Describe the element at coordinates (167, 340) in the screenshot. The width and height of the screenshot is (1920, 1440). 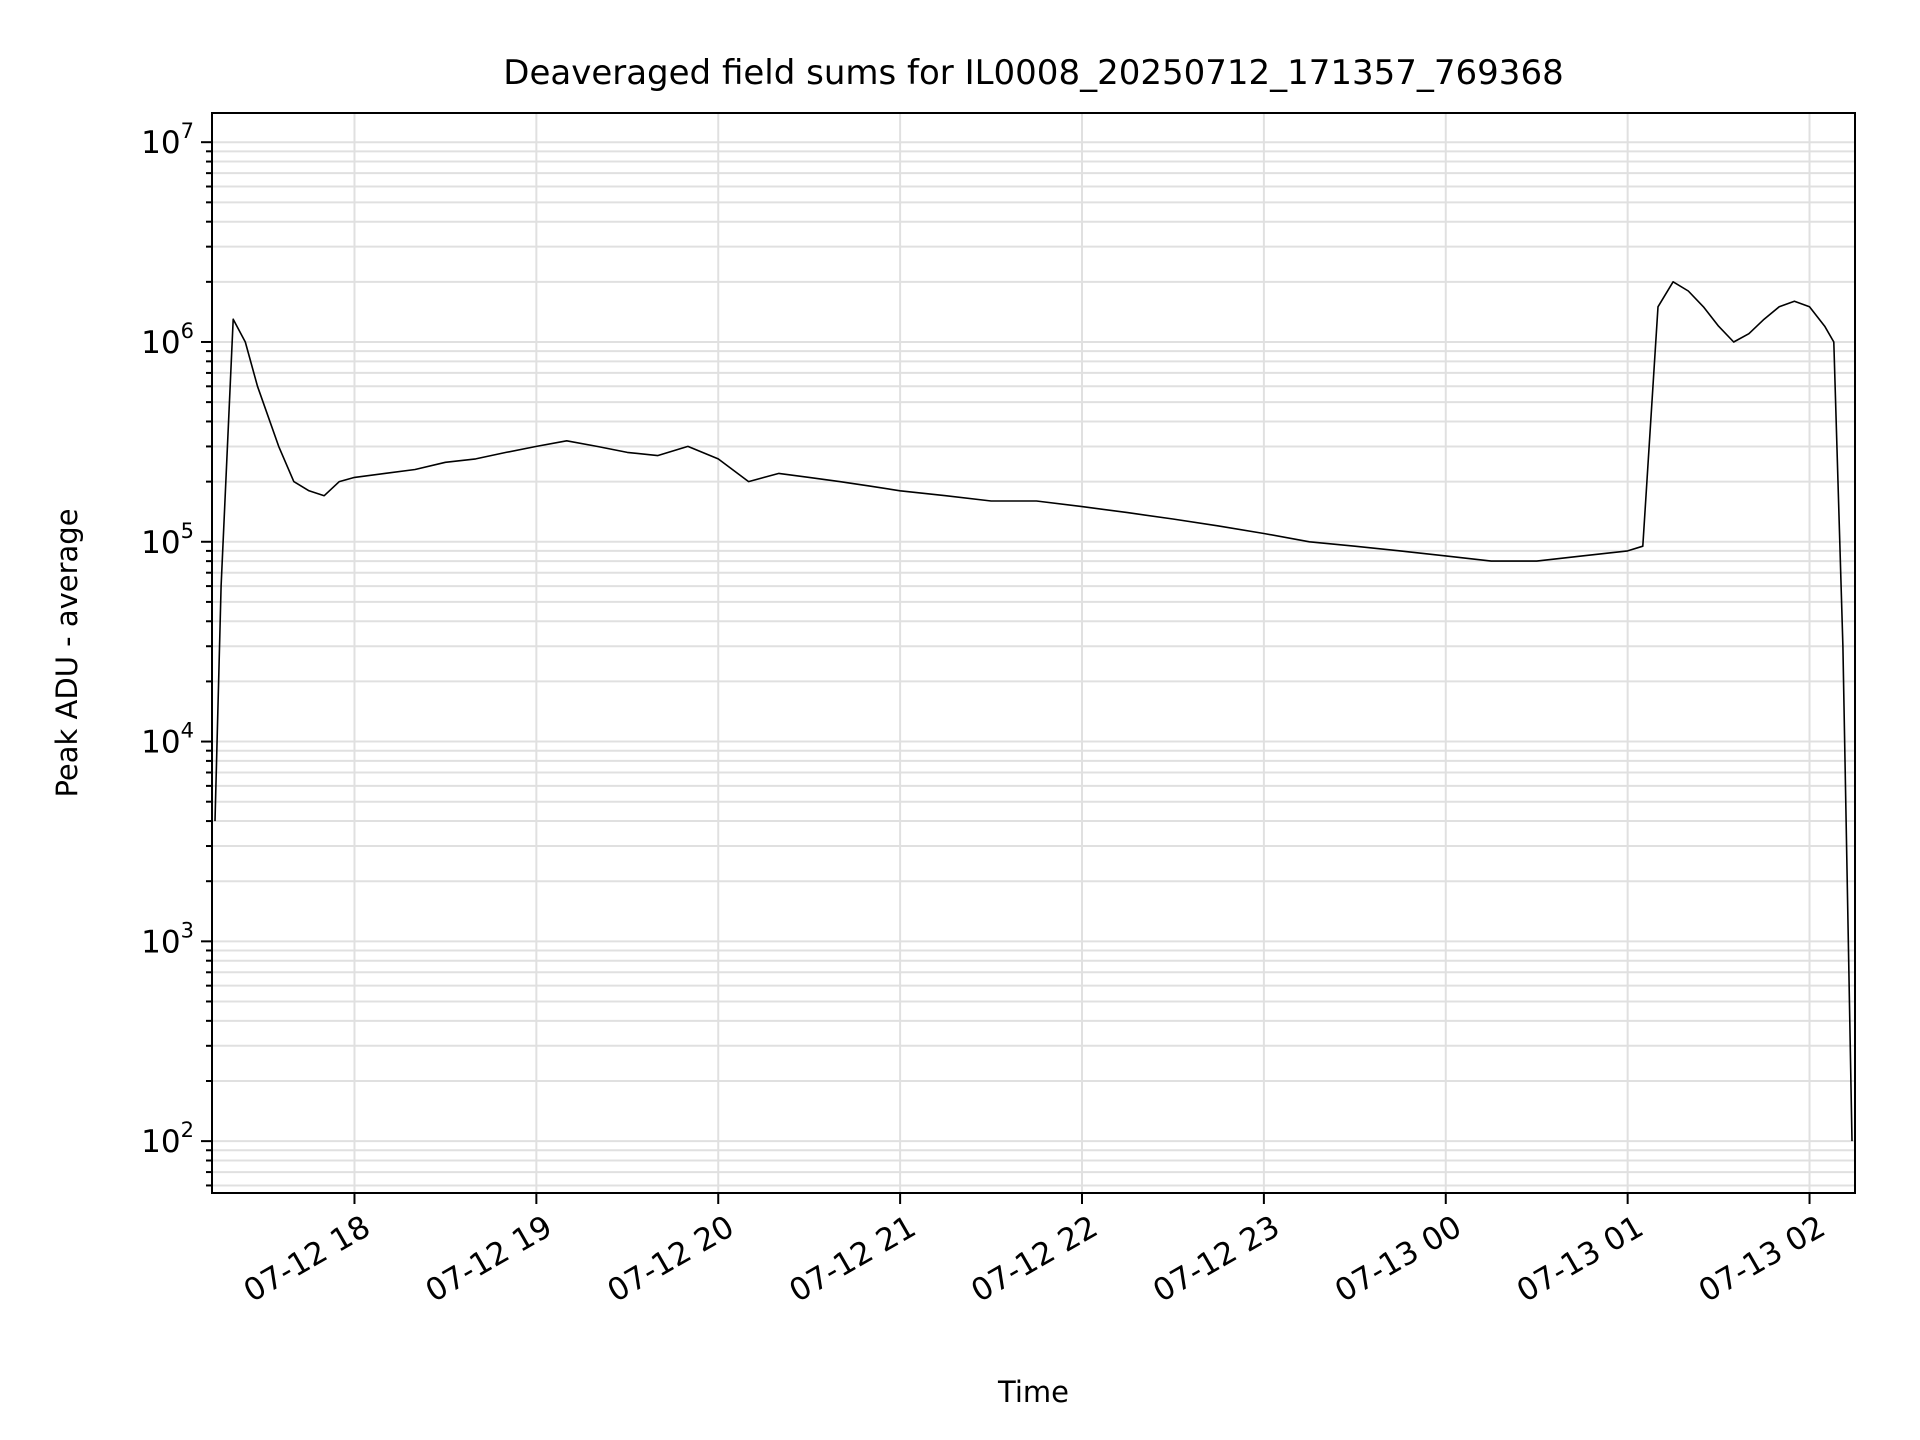
I see `y-tick-label: 10⁶` at that location.